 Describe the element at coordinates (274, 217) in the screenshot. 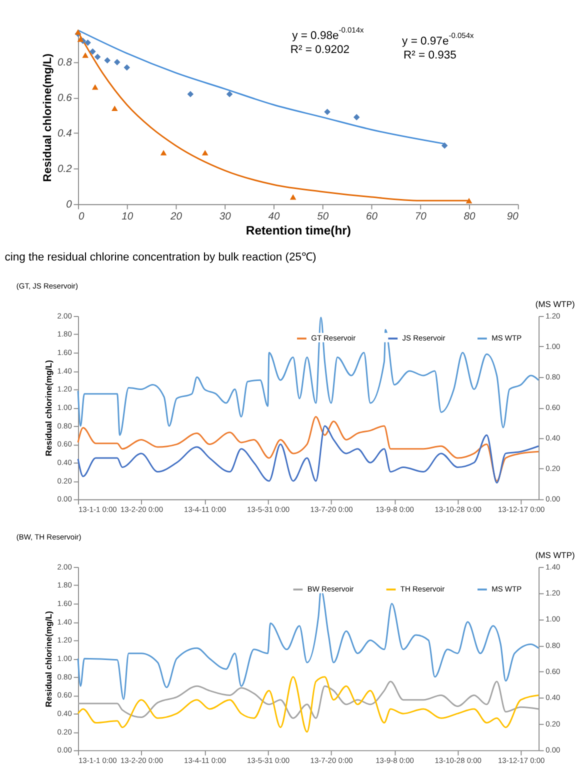

I see `x-tick-label: 40` at that location.